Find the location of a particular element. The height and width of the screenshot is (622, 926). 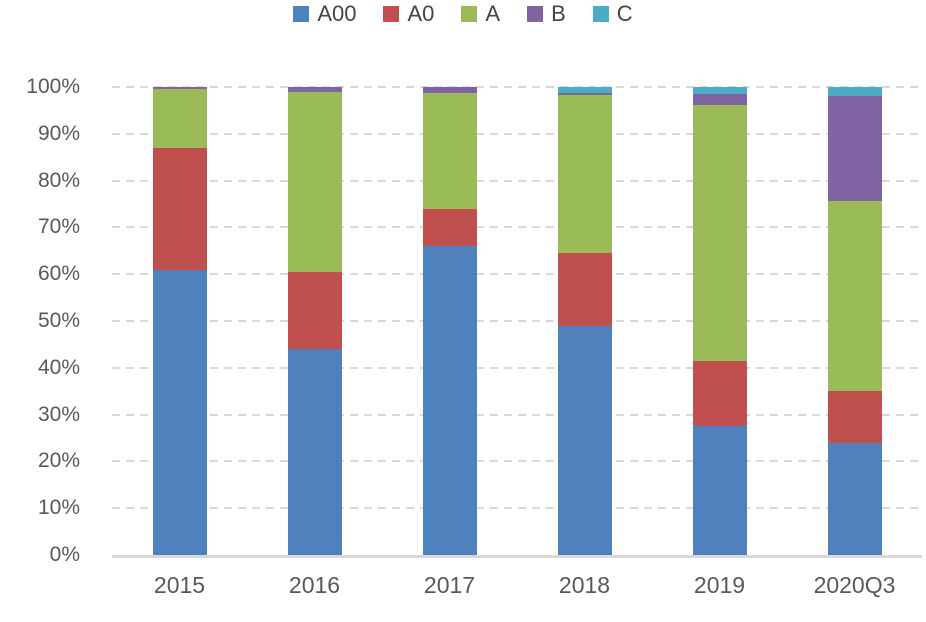

bar-2016 is located at coordinates (314, 321).